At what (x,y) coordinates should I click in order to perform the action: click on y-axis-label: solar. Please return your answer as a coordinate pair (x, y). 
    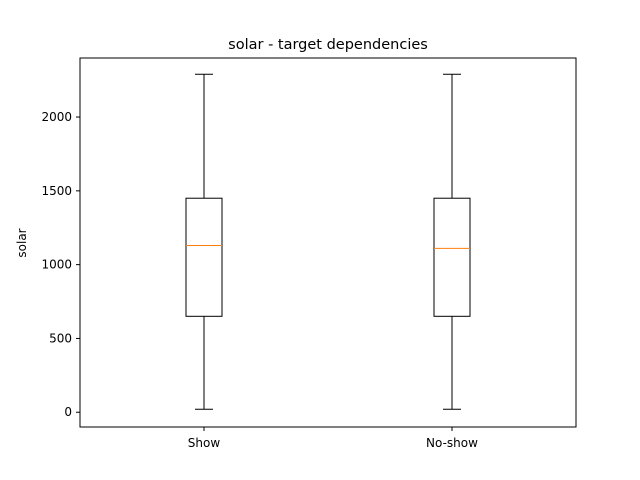
    Looking at the image, I should click on (22, 242).